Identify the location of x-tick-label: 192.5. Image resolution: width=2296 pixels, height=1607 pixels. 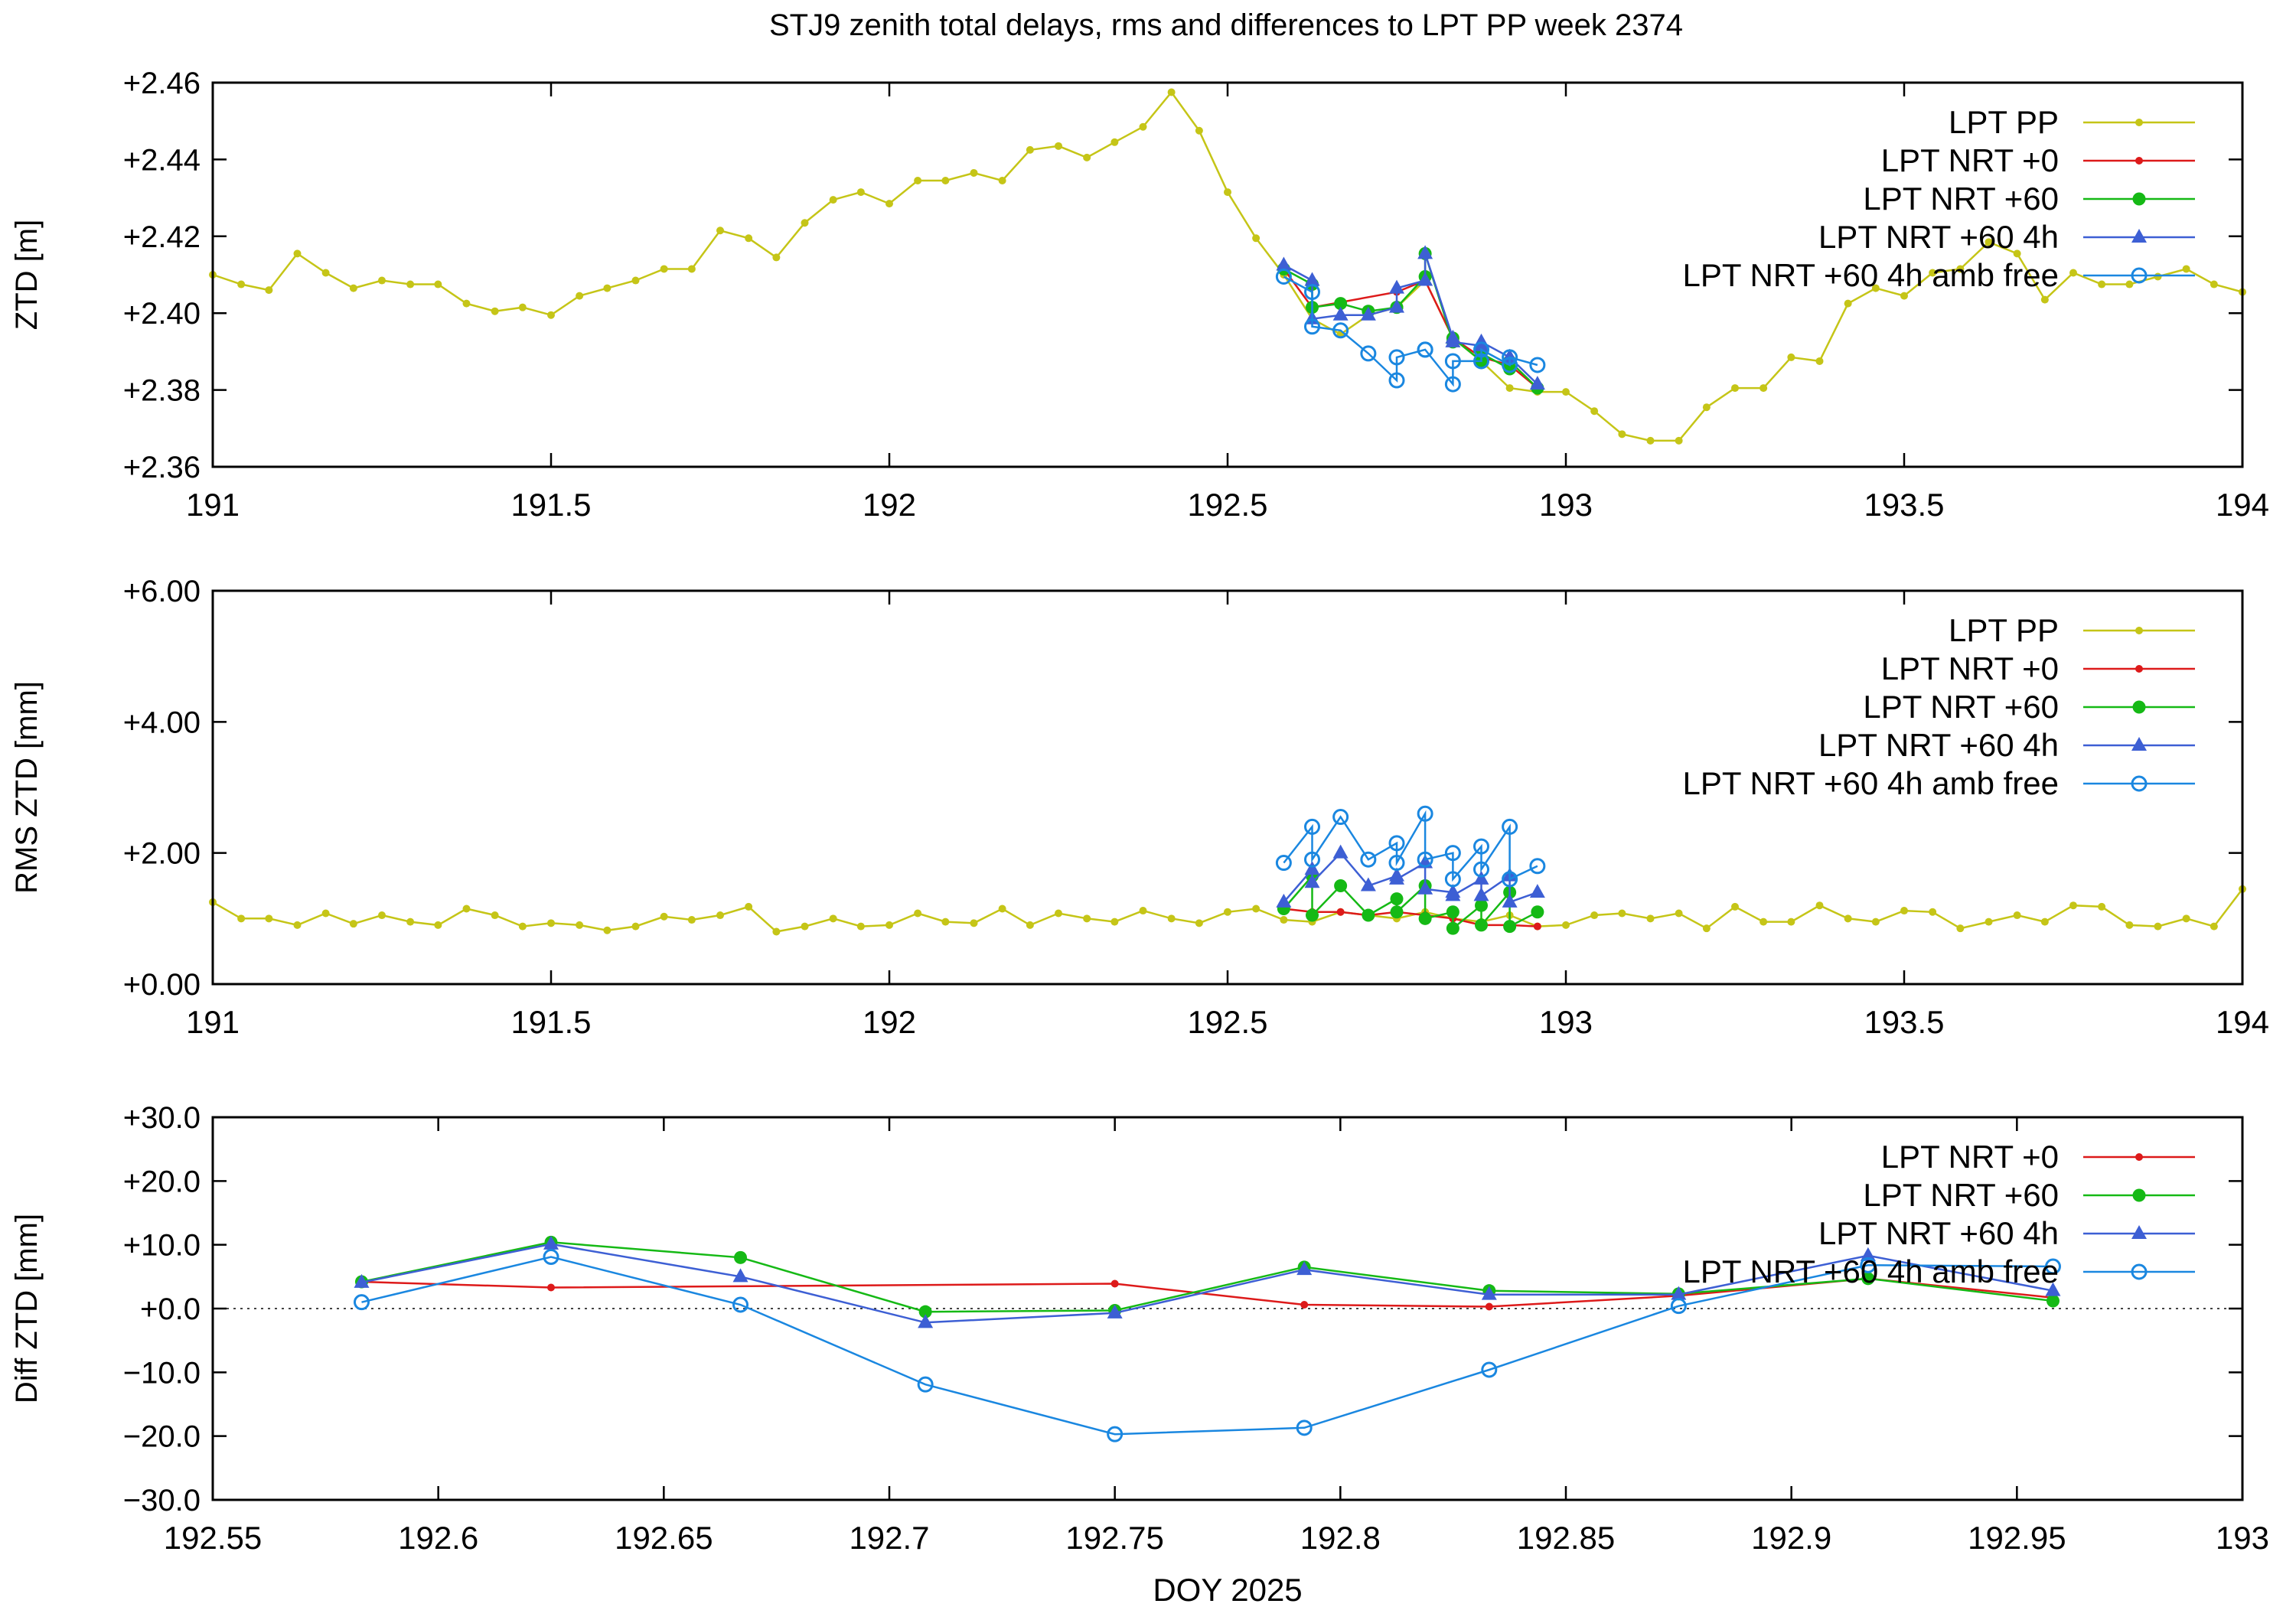
(1227, 505).